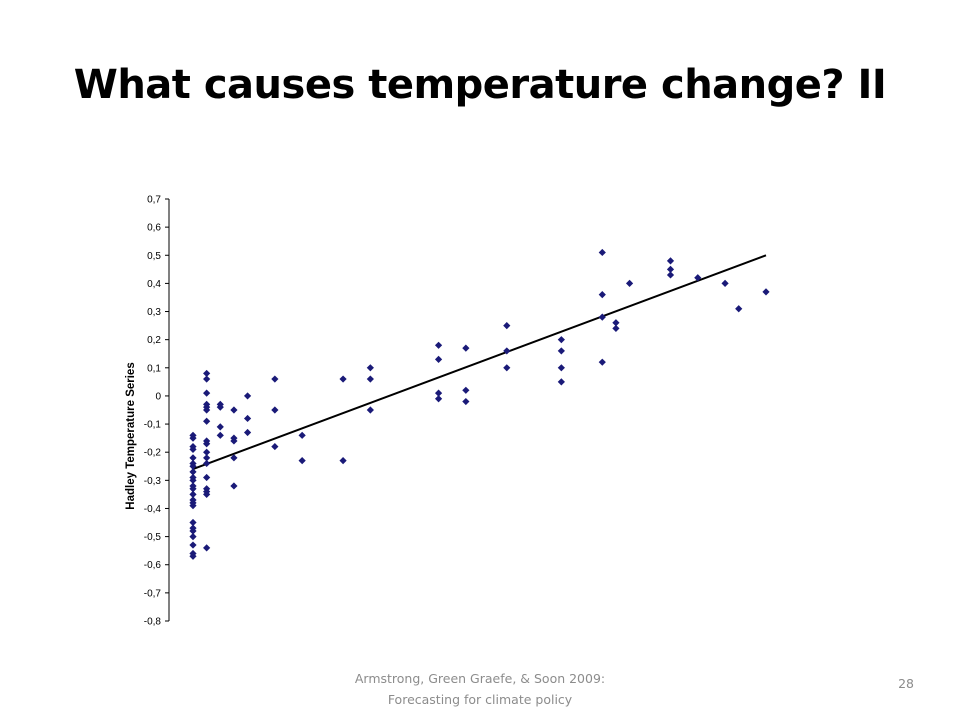 This screenshot has width=960, height=720. What do you see at coordinates (154, 340) in the screenshot?
I see `y-tick-label: 0,2` at bounding box center [154, 340].